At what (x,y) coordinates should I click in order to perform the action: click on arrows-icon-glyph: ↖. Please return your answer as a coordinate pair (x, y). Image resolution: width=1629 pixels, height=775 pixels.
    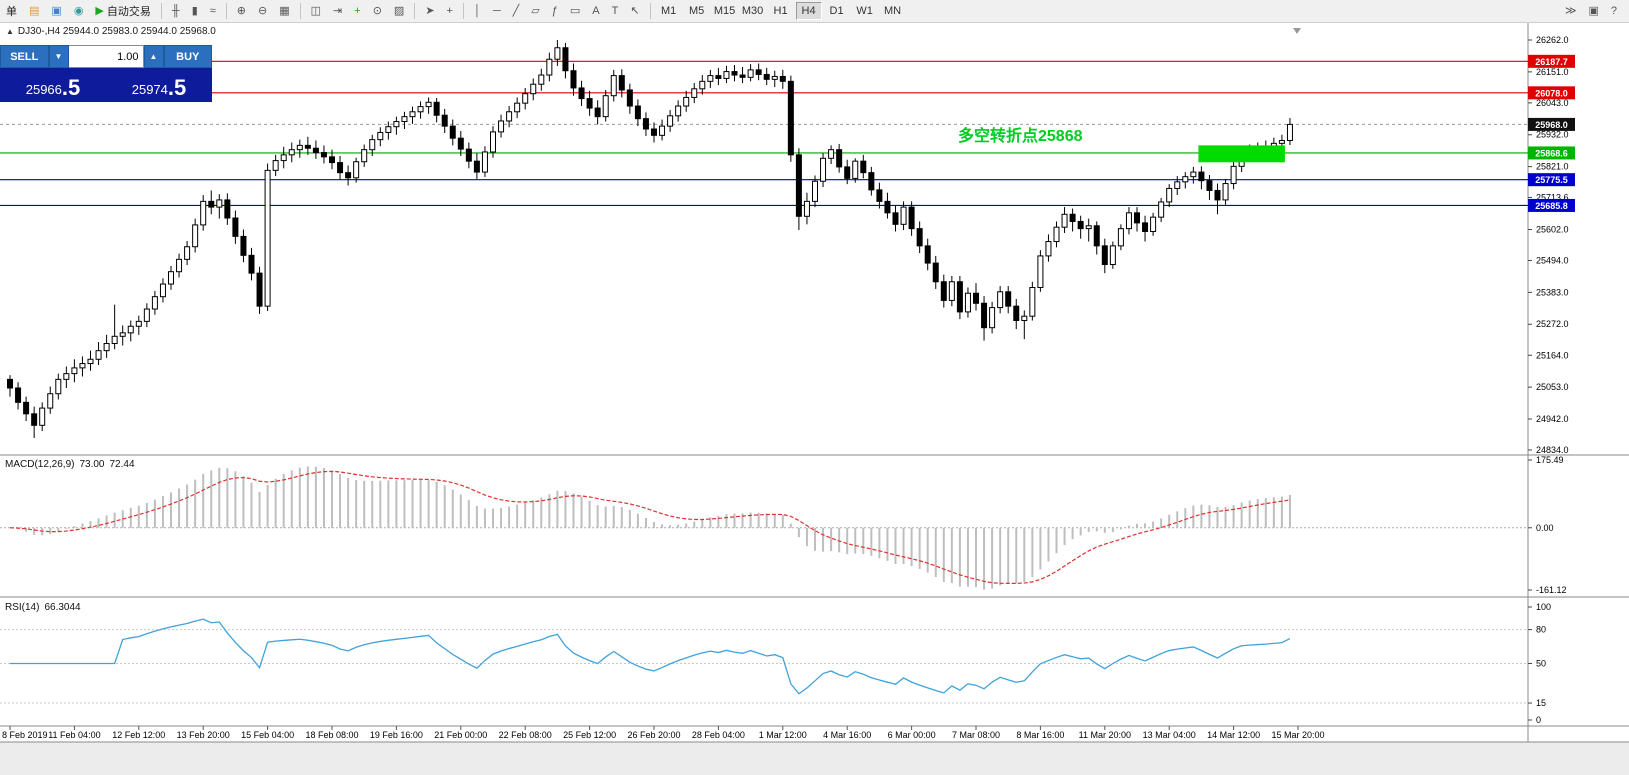
    Looking at the image, I should click on (635, 10).